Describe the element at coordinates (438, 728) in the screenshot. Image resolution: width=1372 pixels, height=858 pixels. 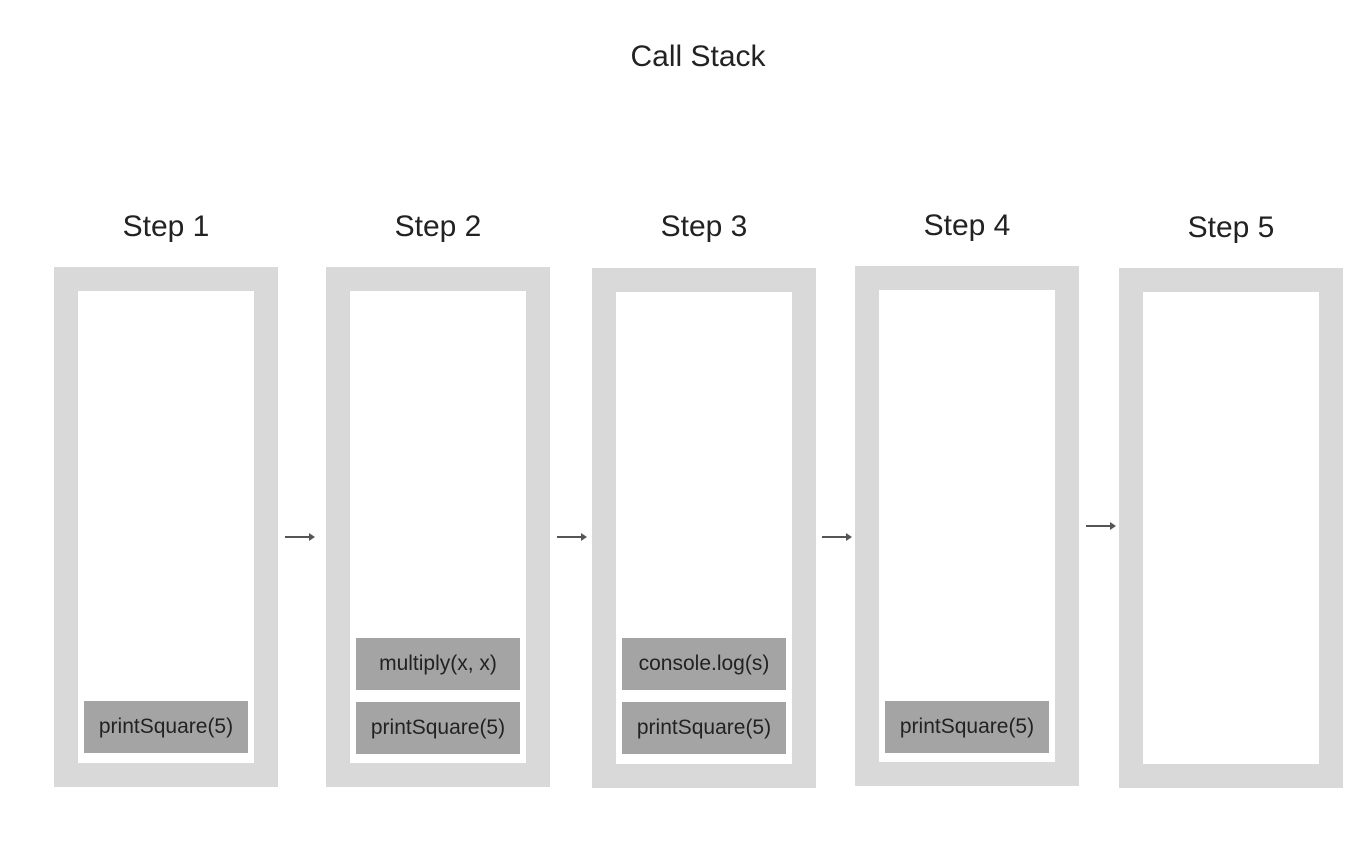
I see `step-2-frame-printsquare: printSquare(5)` at that location.